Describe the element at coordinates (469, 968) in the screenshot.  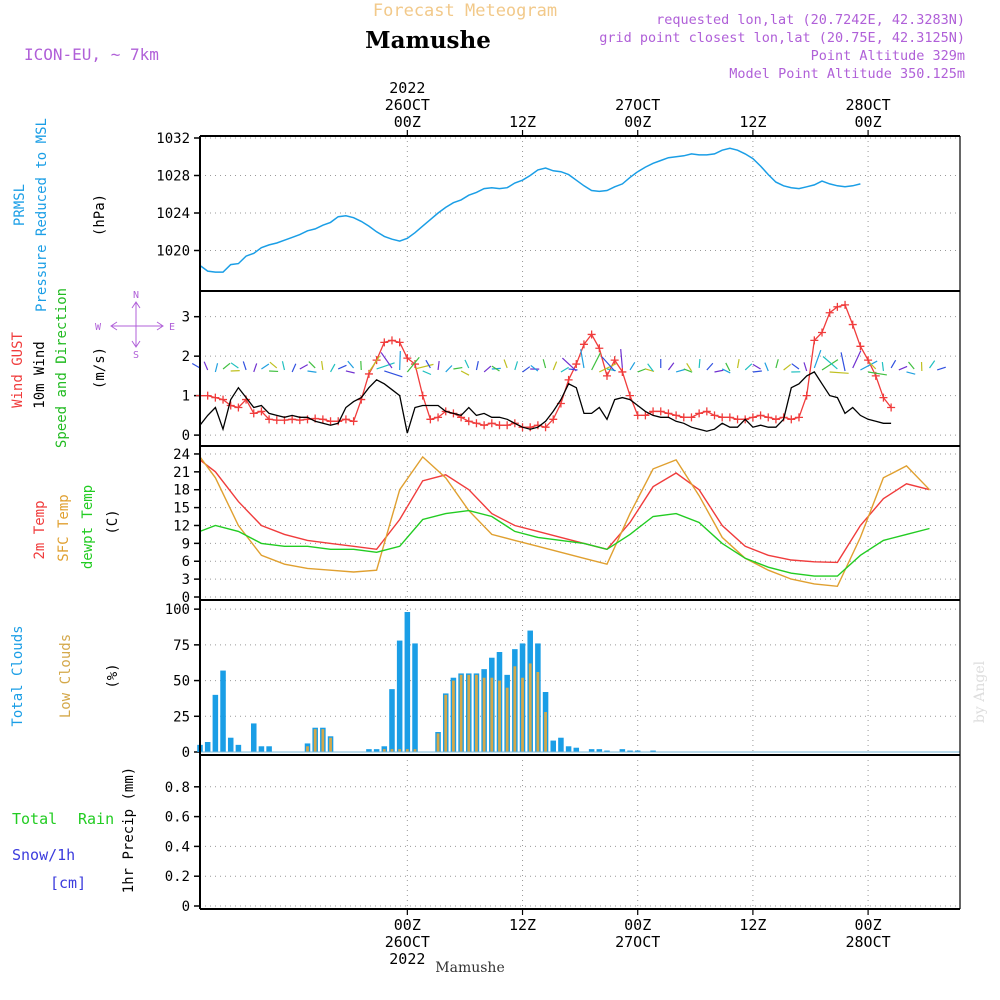
I see `footer-station: Mamushe` at that location.